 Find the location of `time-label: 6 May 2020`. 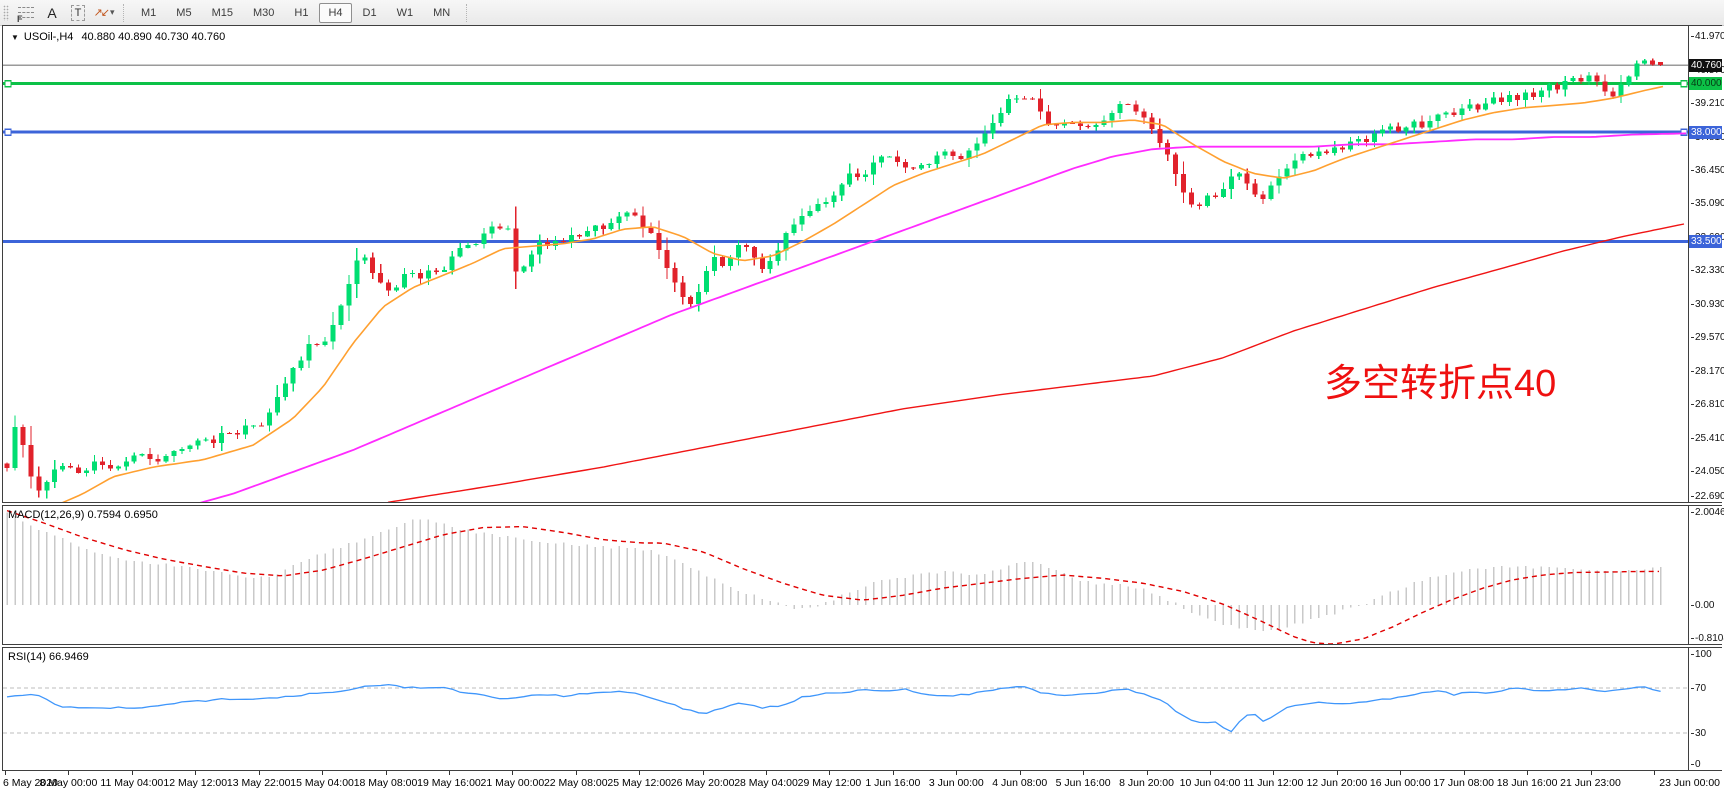

time-label: 6 May 2020 is located at coordinates (30, 783).